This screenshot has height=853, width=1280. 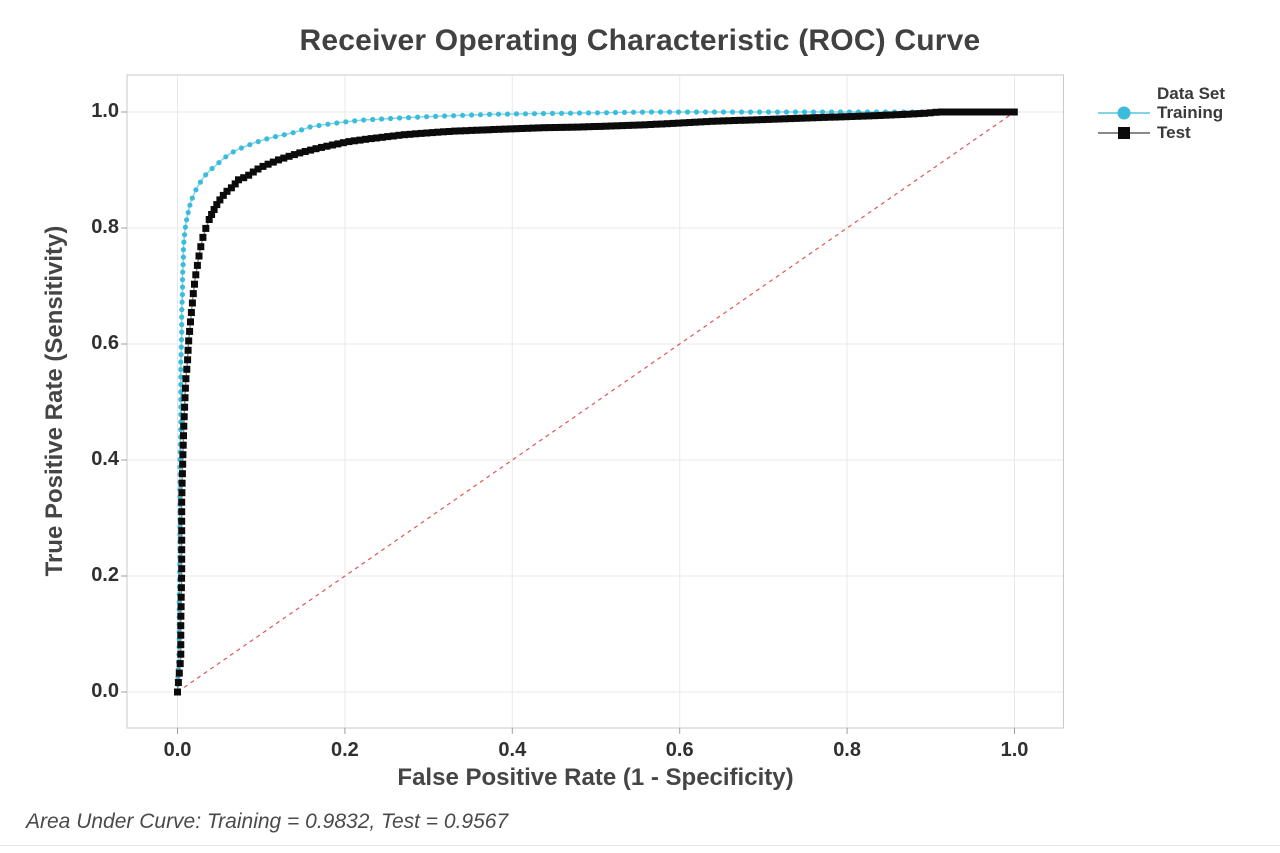 What do you see at coordinates (105, 459) in the screenshot?
I see `y-tick-label: 0.4` at bounding box center [105, 459].